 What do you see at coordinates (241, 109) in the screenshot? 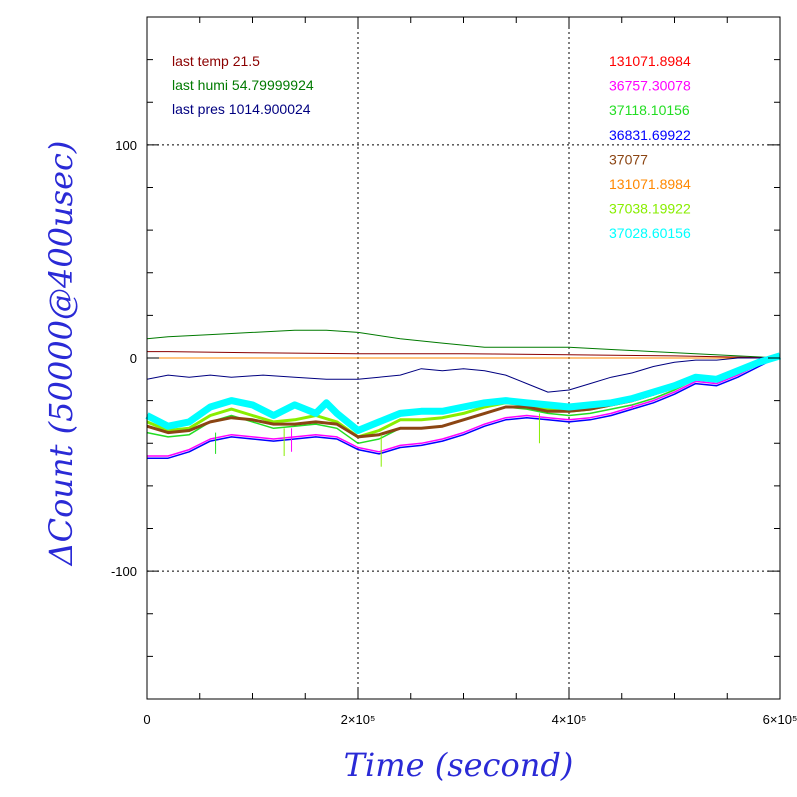
I see `legend-left-entry: last pres 1014.900024` at bounding box center [241, 109].